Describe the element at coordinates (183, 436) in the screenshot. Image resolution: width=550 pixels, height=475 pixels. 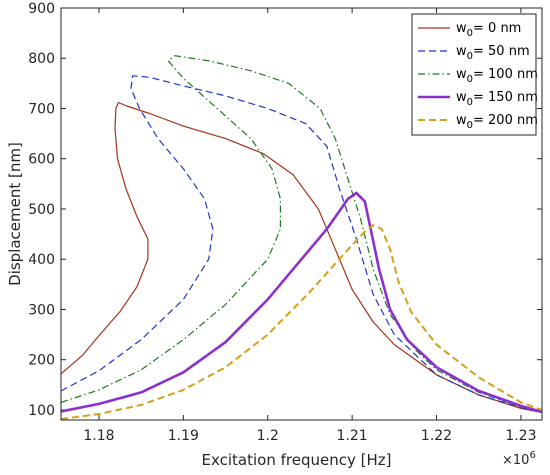
I see `x-tick-label: 1.19` at that location.